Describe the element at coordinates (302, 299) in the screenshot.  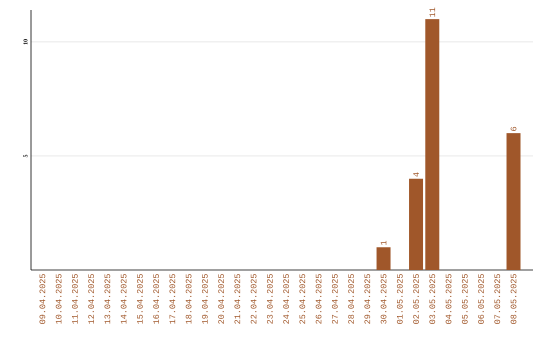
I see `x-tick-label: 25.04.2025` at that location.